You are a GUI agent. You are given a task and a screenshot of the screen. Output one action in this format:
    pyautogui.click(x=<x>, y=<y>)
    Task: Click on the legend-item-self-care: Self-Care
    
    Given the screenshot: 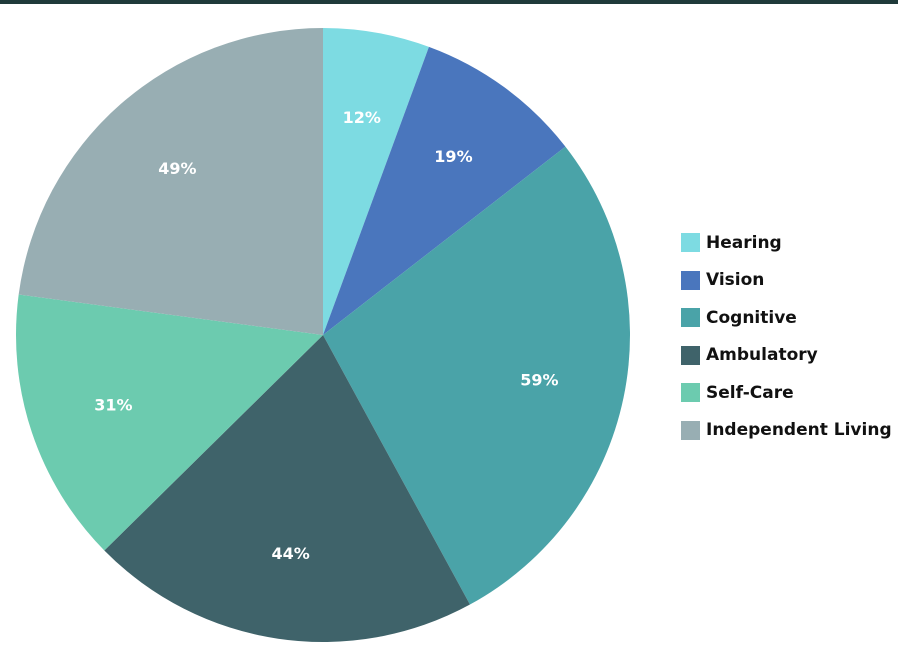 What is the action you would take?
    pyautogui.click(x=786, y=393)
    